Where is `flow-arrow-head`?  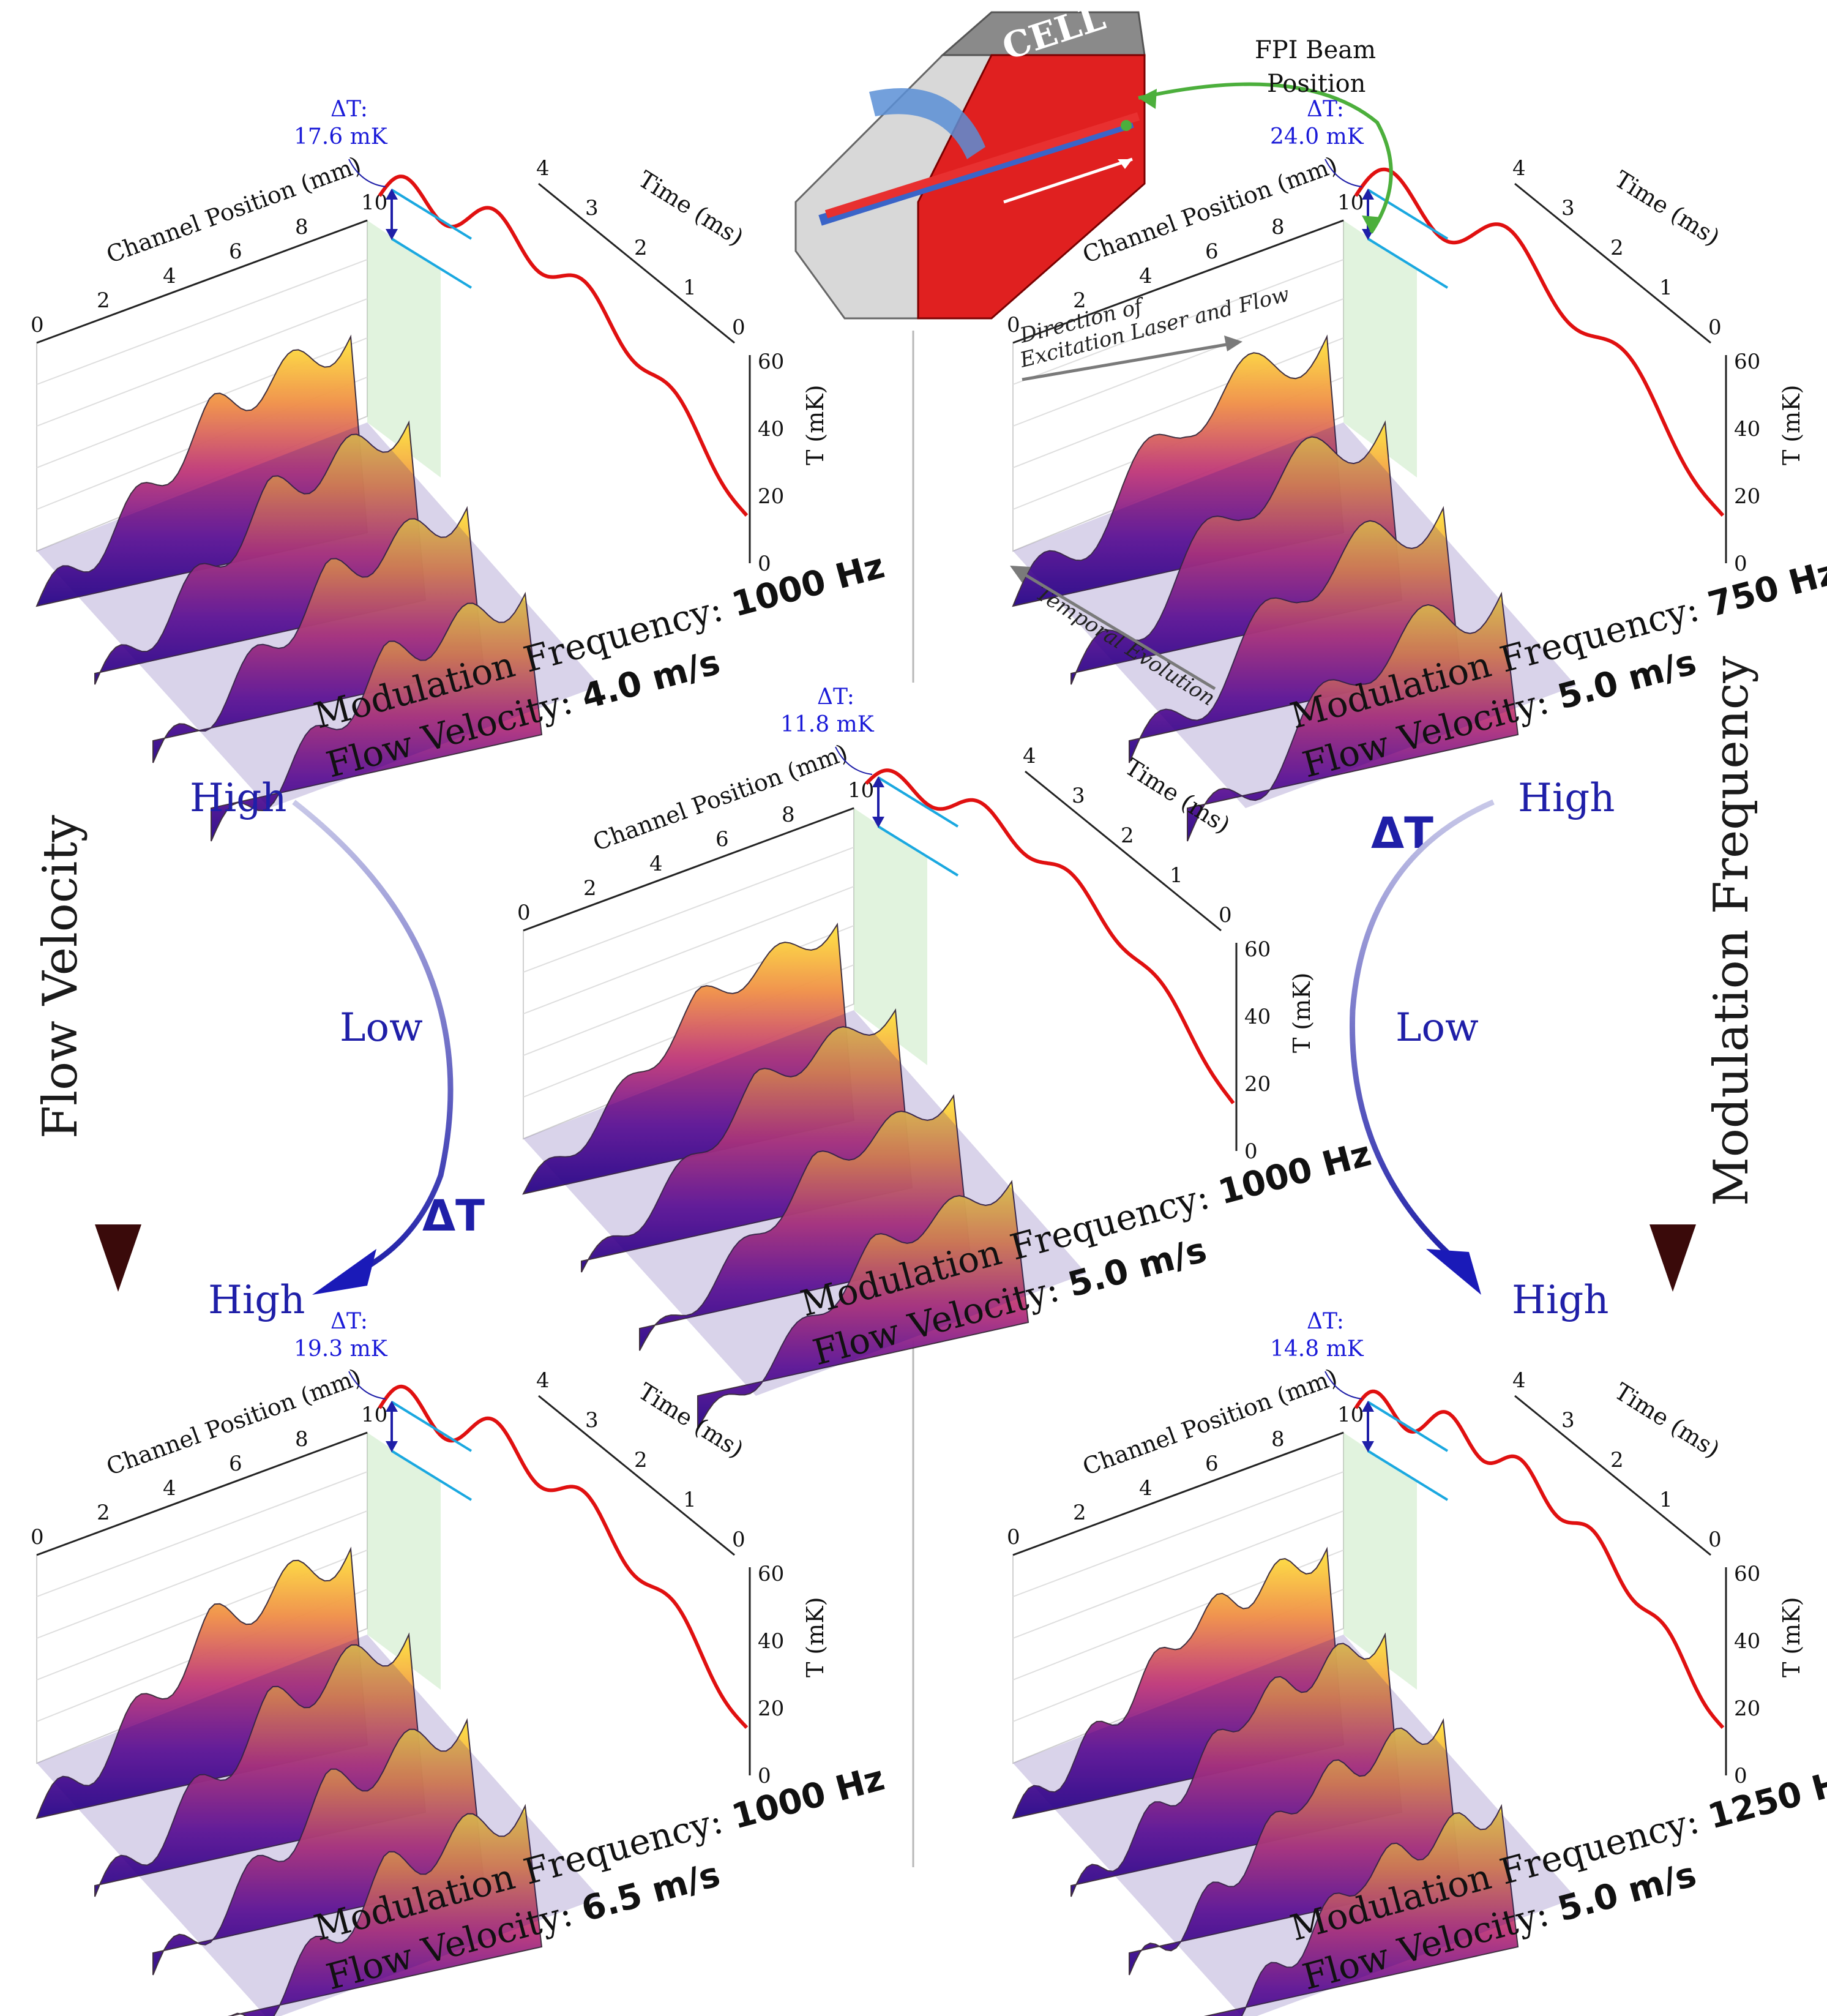
flow-arrow-head is located at coordinates (1125, 164).